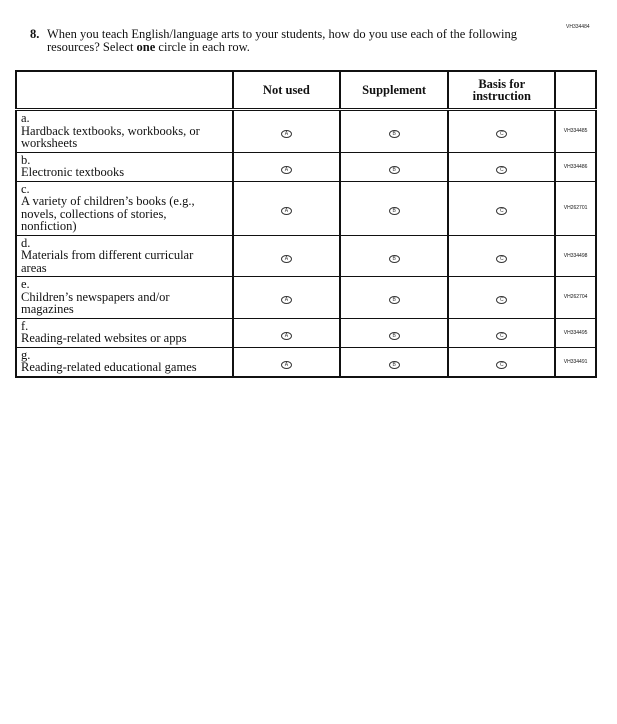 The image size is (617, 724). What do you see at coordinates (286, 90) in the screenshot?
I see `header-not-used: Not used` at bounding box center [286, 90].